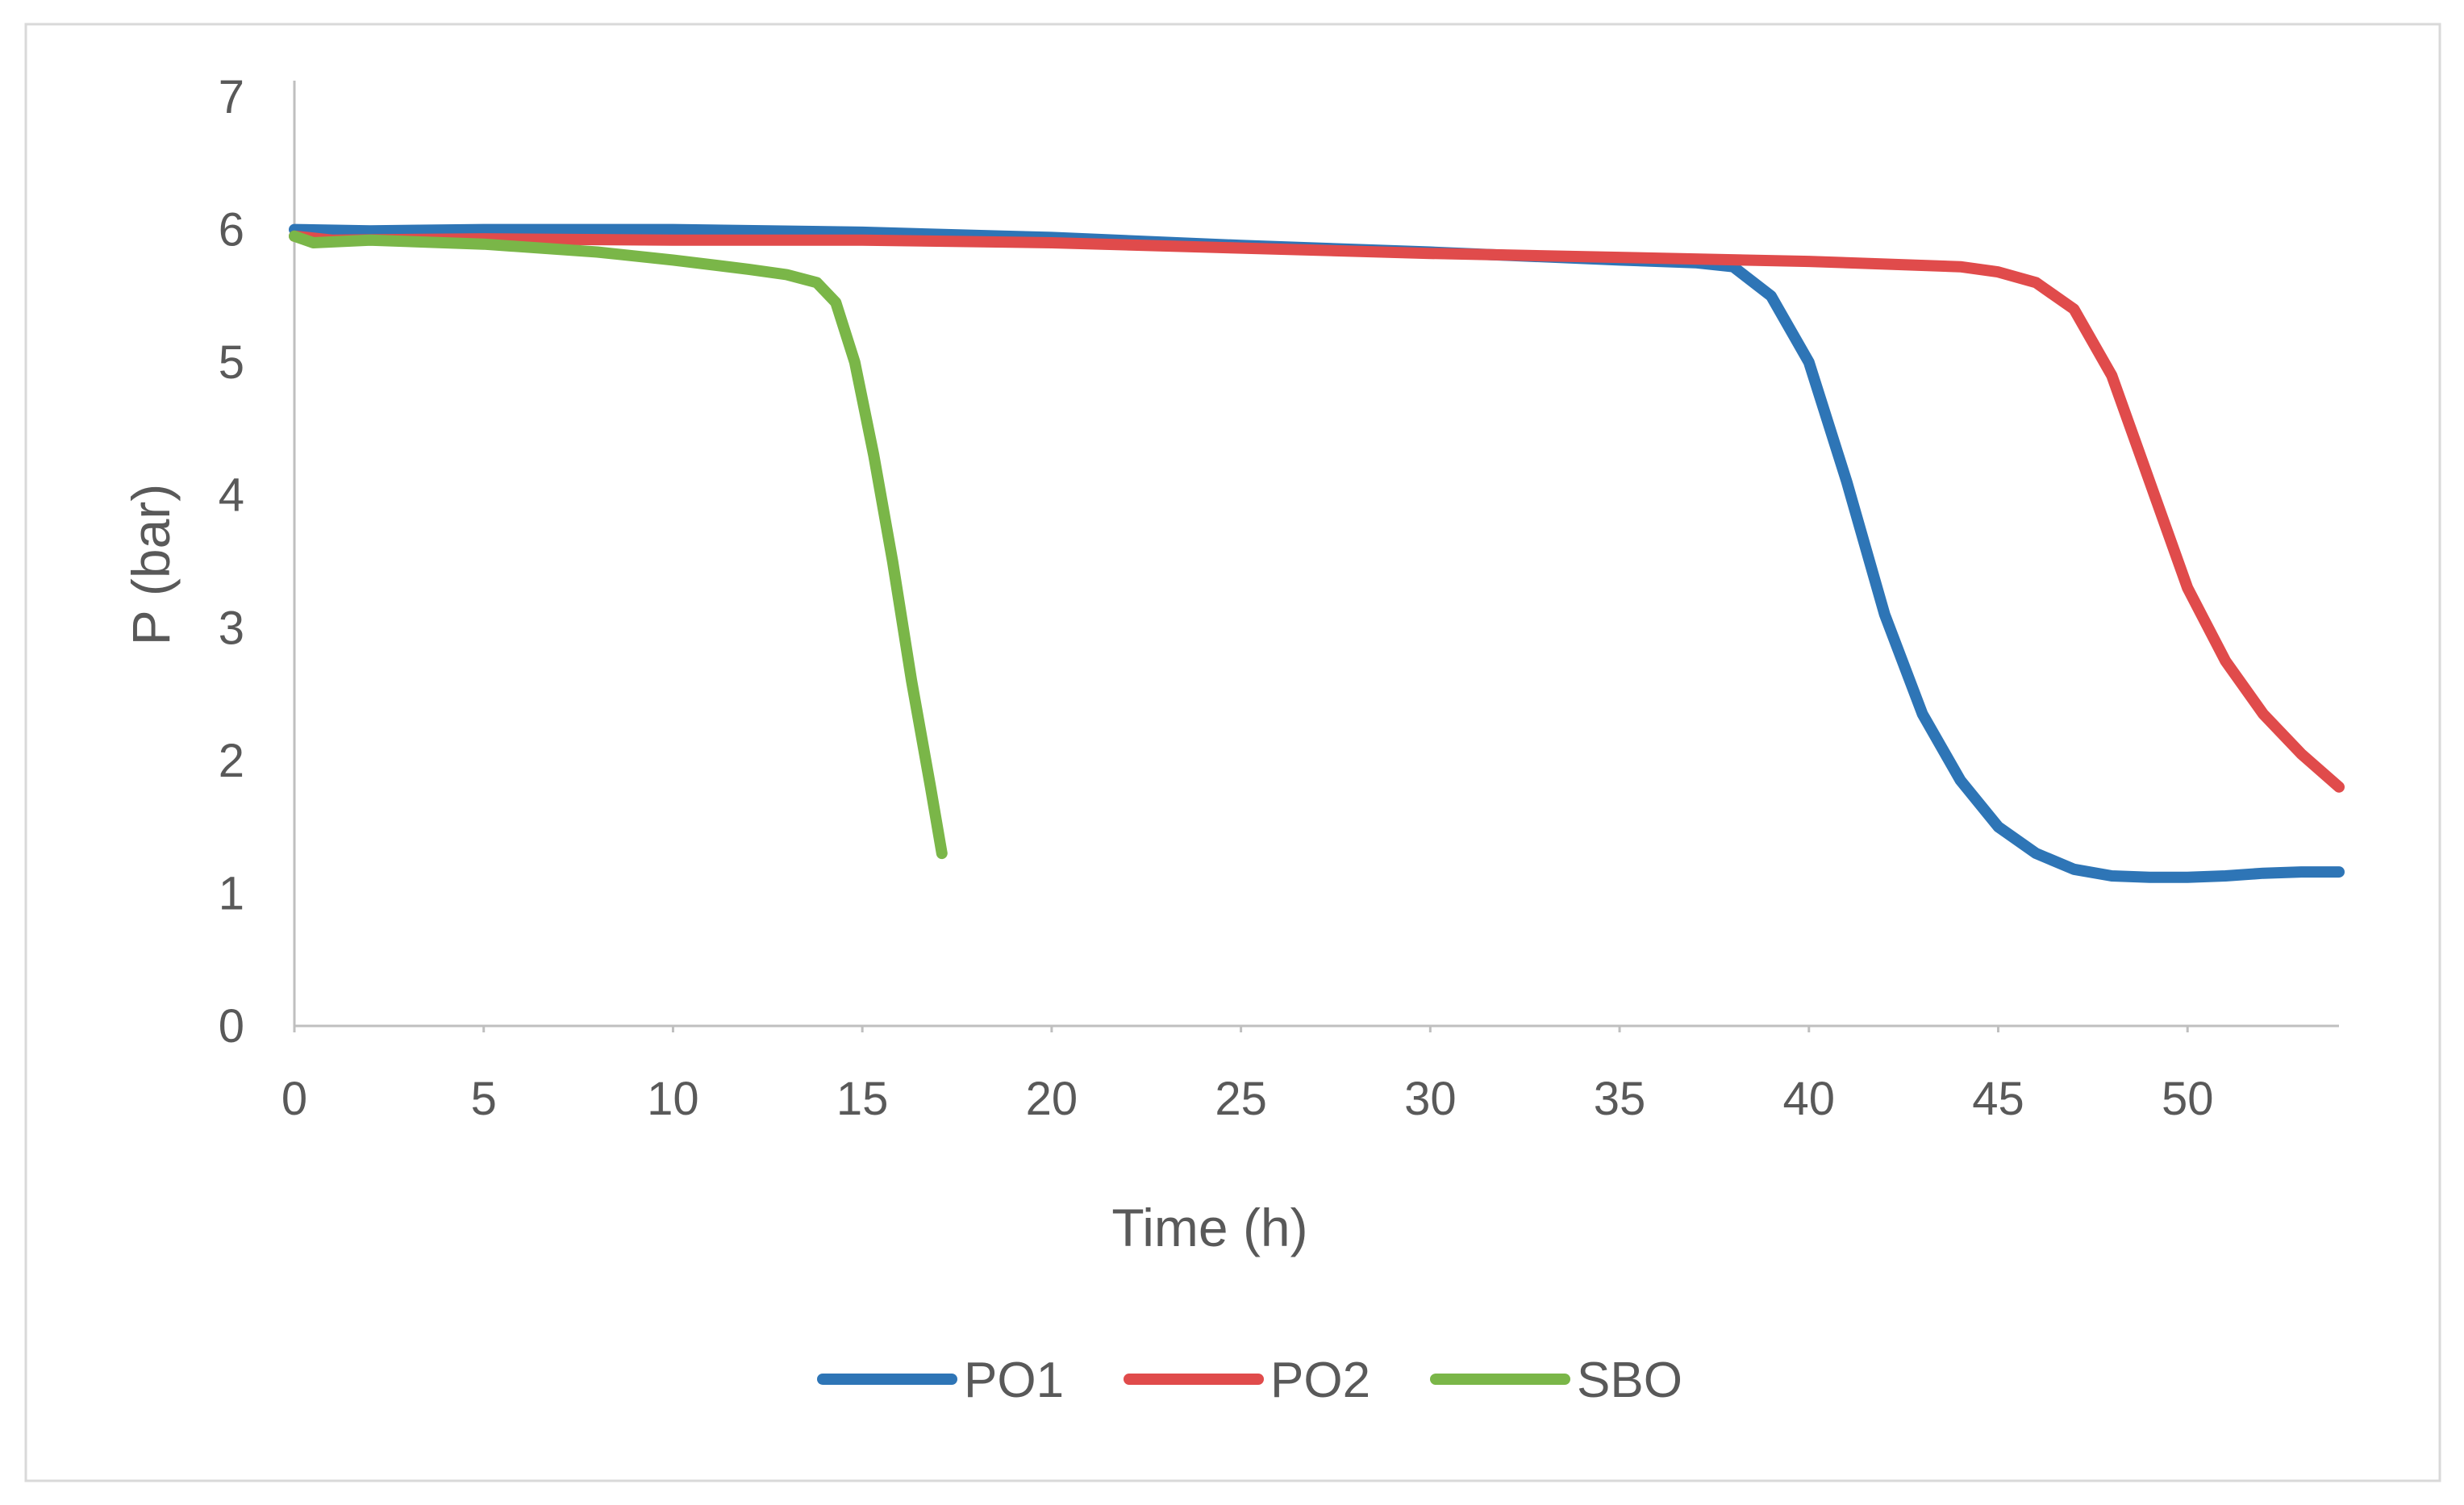 The image size is (2464, 1505). What do you see at coordinates (1249, 1380) in the screenshot?
I see `legend: PO1 PO2 SBO` at bounding box center [1249, 1380].